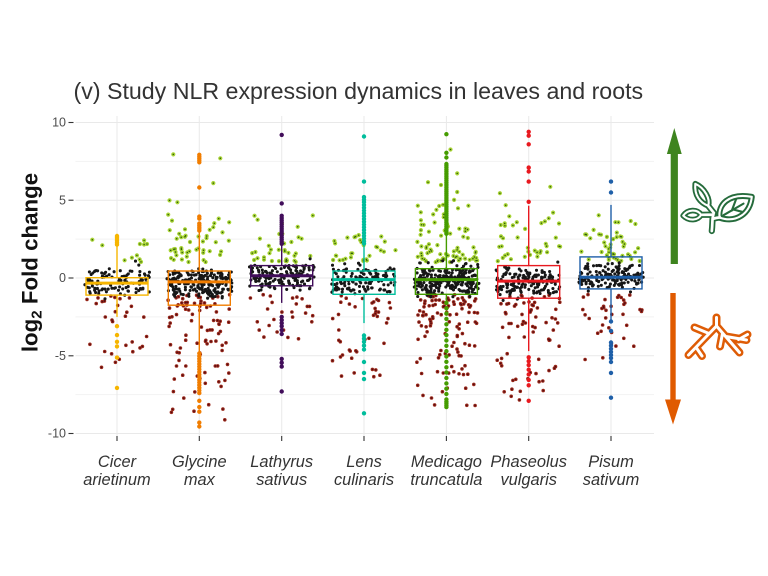 The height and width of the screenshot is (576, 768). I want to click on svg-text: Pisum, so click(611, 462).